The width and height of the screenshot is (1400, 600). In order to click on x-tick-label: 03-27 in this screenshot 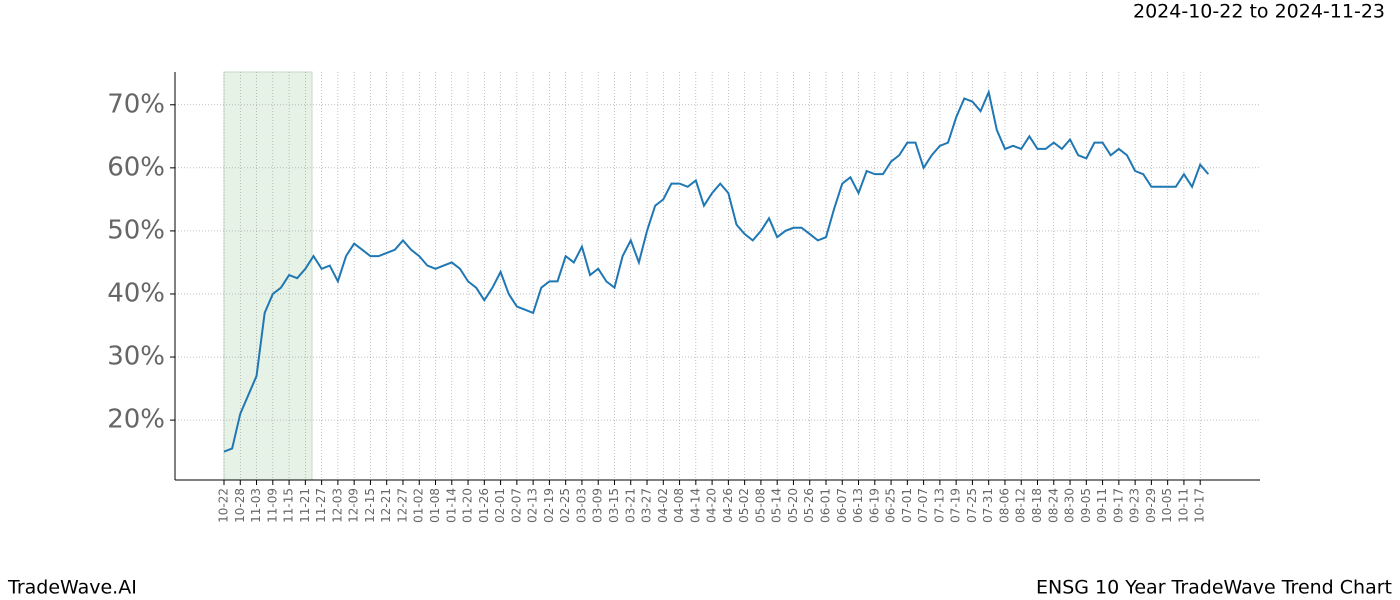, I will do `click(647, 505)`.